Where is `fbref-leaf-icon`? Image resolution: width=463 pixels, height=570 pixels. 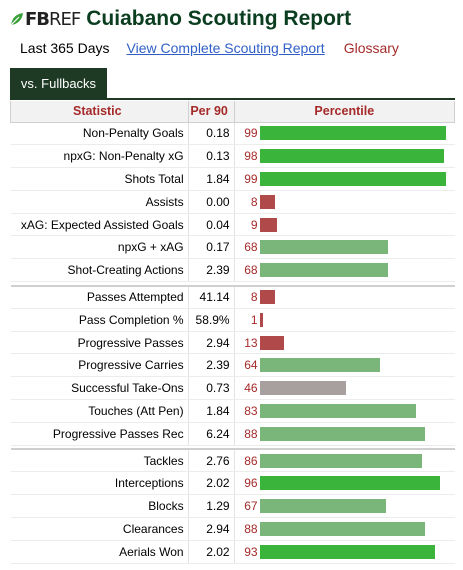
fbref-leaf-icon is located at coordinates (16, 19).